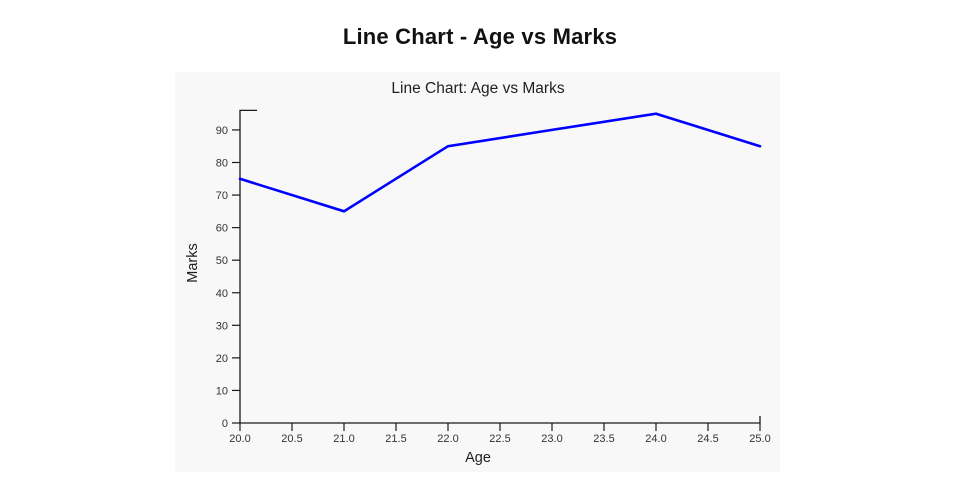 The width and height of the screenshot is (960, 500). What do you see at coordinates (239, 439) in the screenshot?
I see `x-tick-label: 20.0` at bounding box center [239, 439].